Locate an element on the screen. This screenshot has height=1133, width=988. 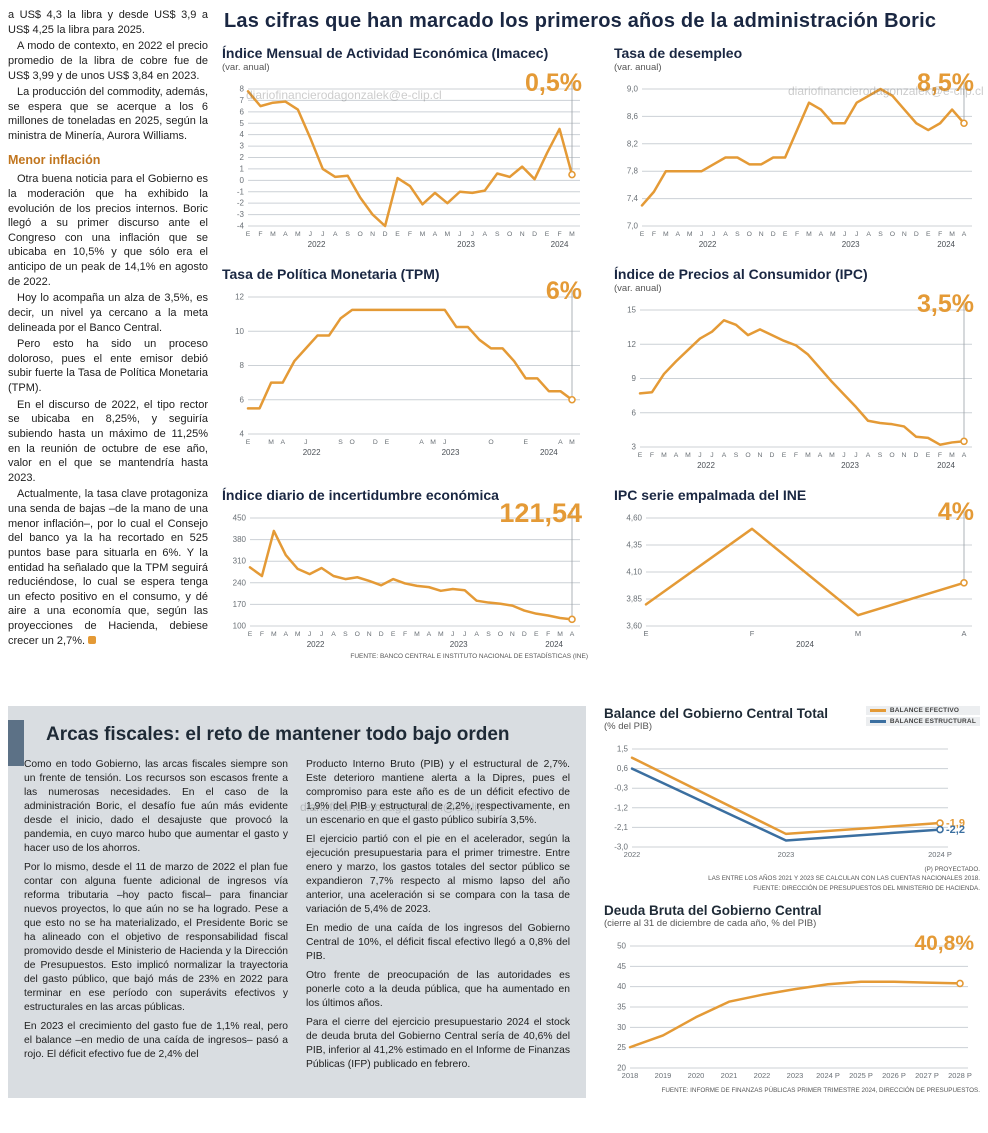
chart-title: Tasa de Política Monetaria (TPM) is located at coordinates (331, 274).